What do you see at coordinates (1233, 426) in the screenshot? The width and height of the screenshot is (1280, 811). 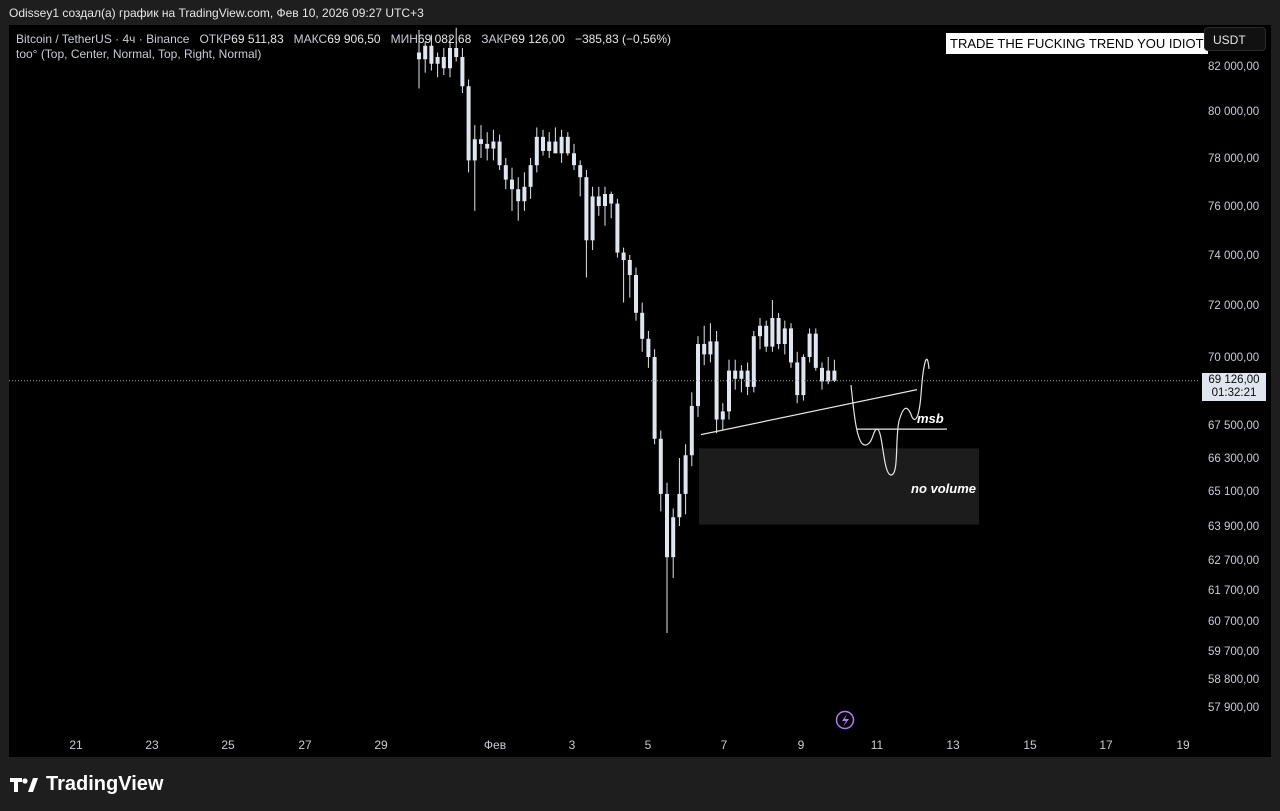 I see `price-tick-label: 67 500,00` at bounding box center [1233, 426].